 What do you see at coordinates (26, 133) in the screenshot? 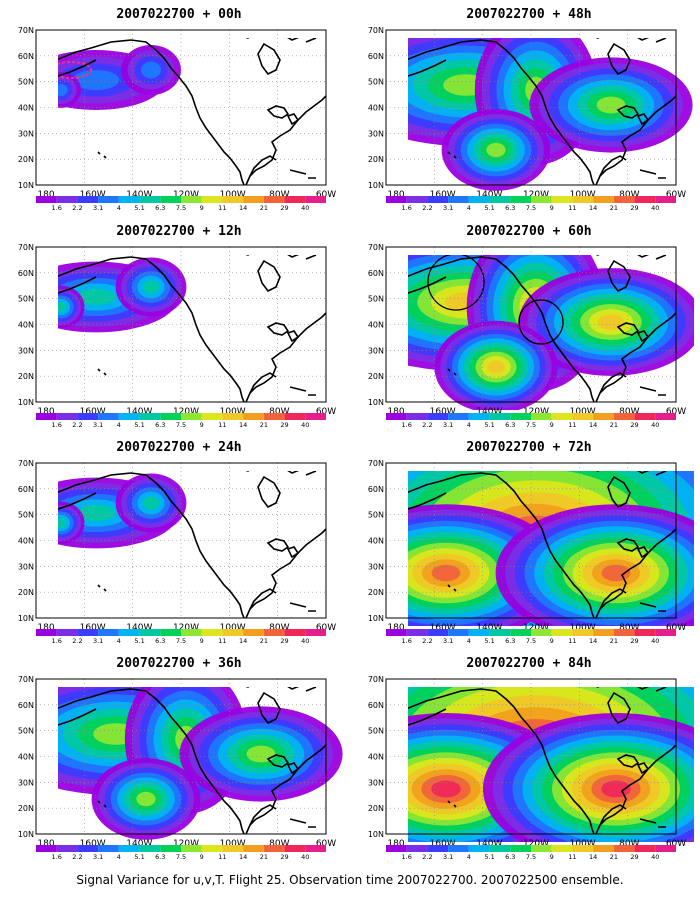
I see `y-tick-label: 30N` at bounding box center [26, 133].